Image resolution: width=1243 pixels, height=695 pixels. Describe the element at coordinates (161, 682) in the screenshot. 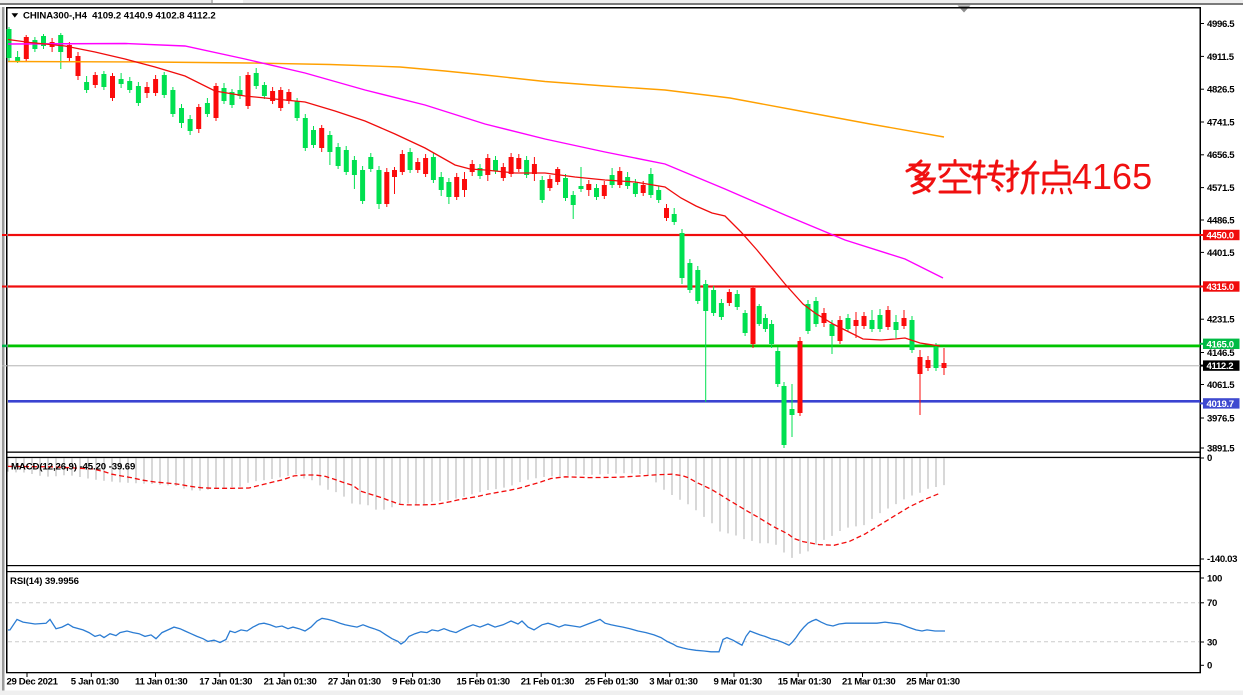

I see `svg-text: 11 Jan 01:30` at that location.